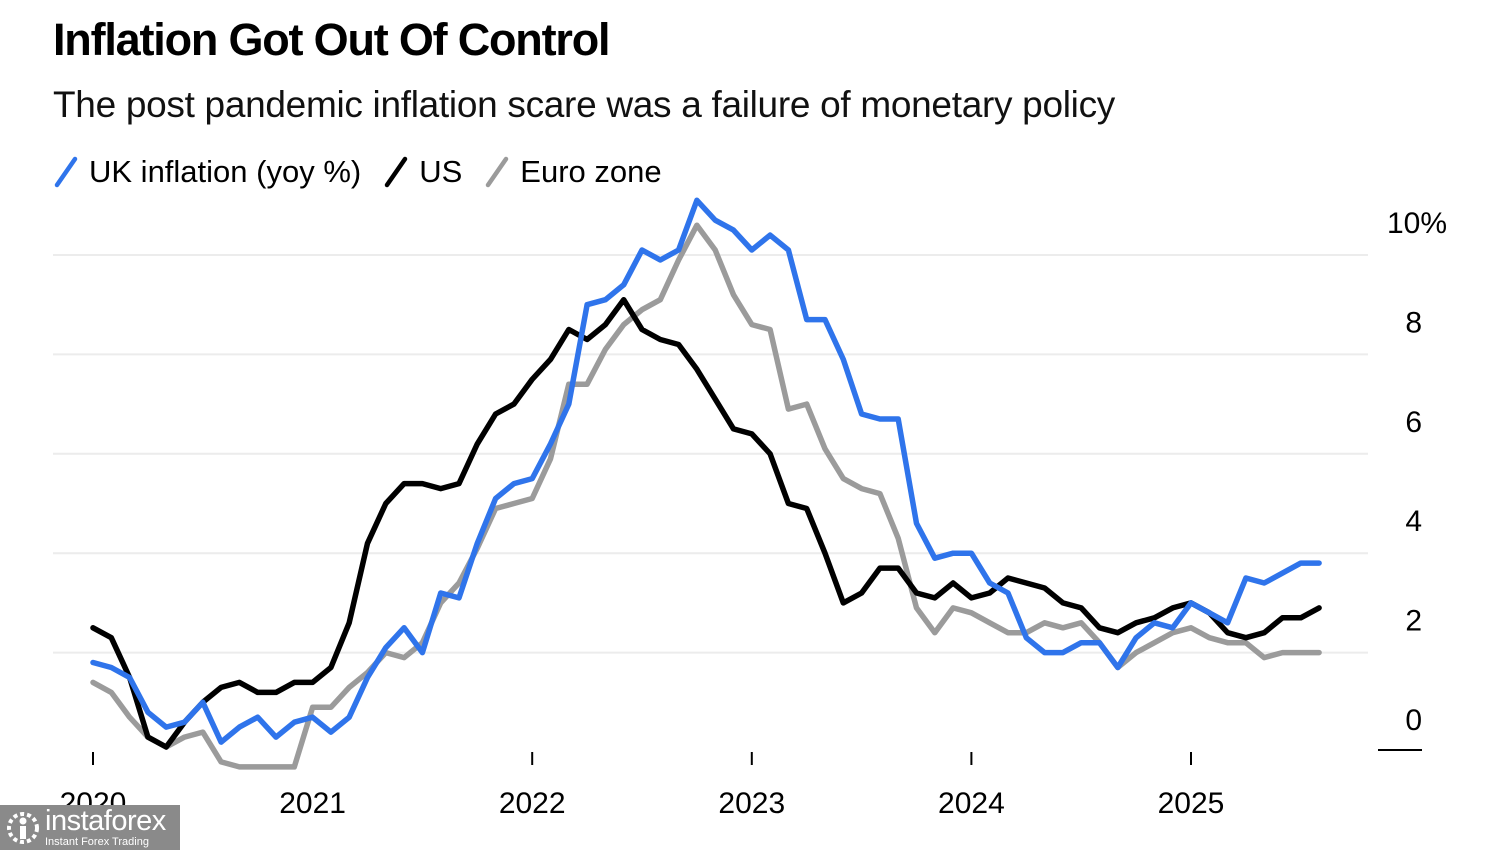 The height and width of the screenshot is (850, 1500). What do you see at coordinates (105, 821) in the screenshot?
I see `watermark-brand: instaforex` at bounding box center [105, 821].